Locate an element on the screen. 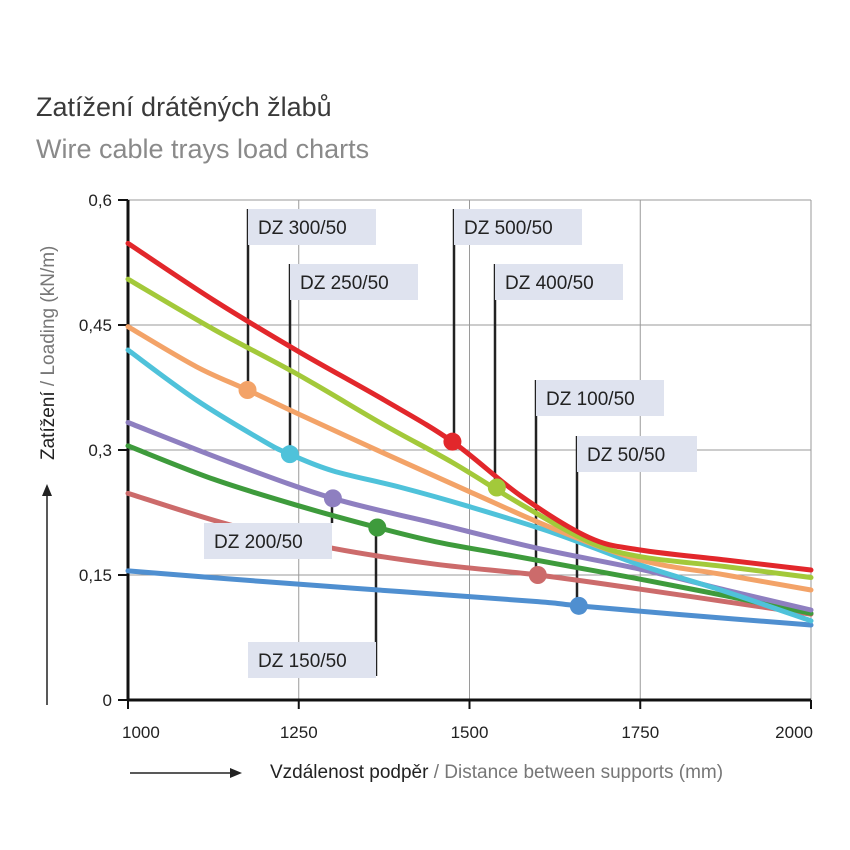 This screenshot has width=850, height=850. chart-subtitle: Wire cable trays load charts is located at coordinates (203, 149).